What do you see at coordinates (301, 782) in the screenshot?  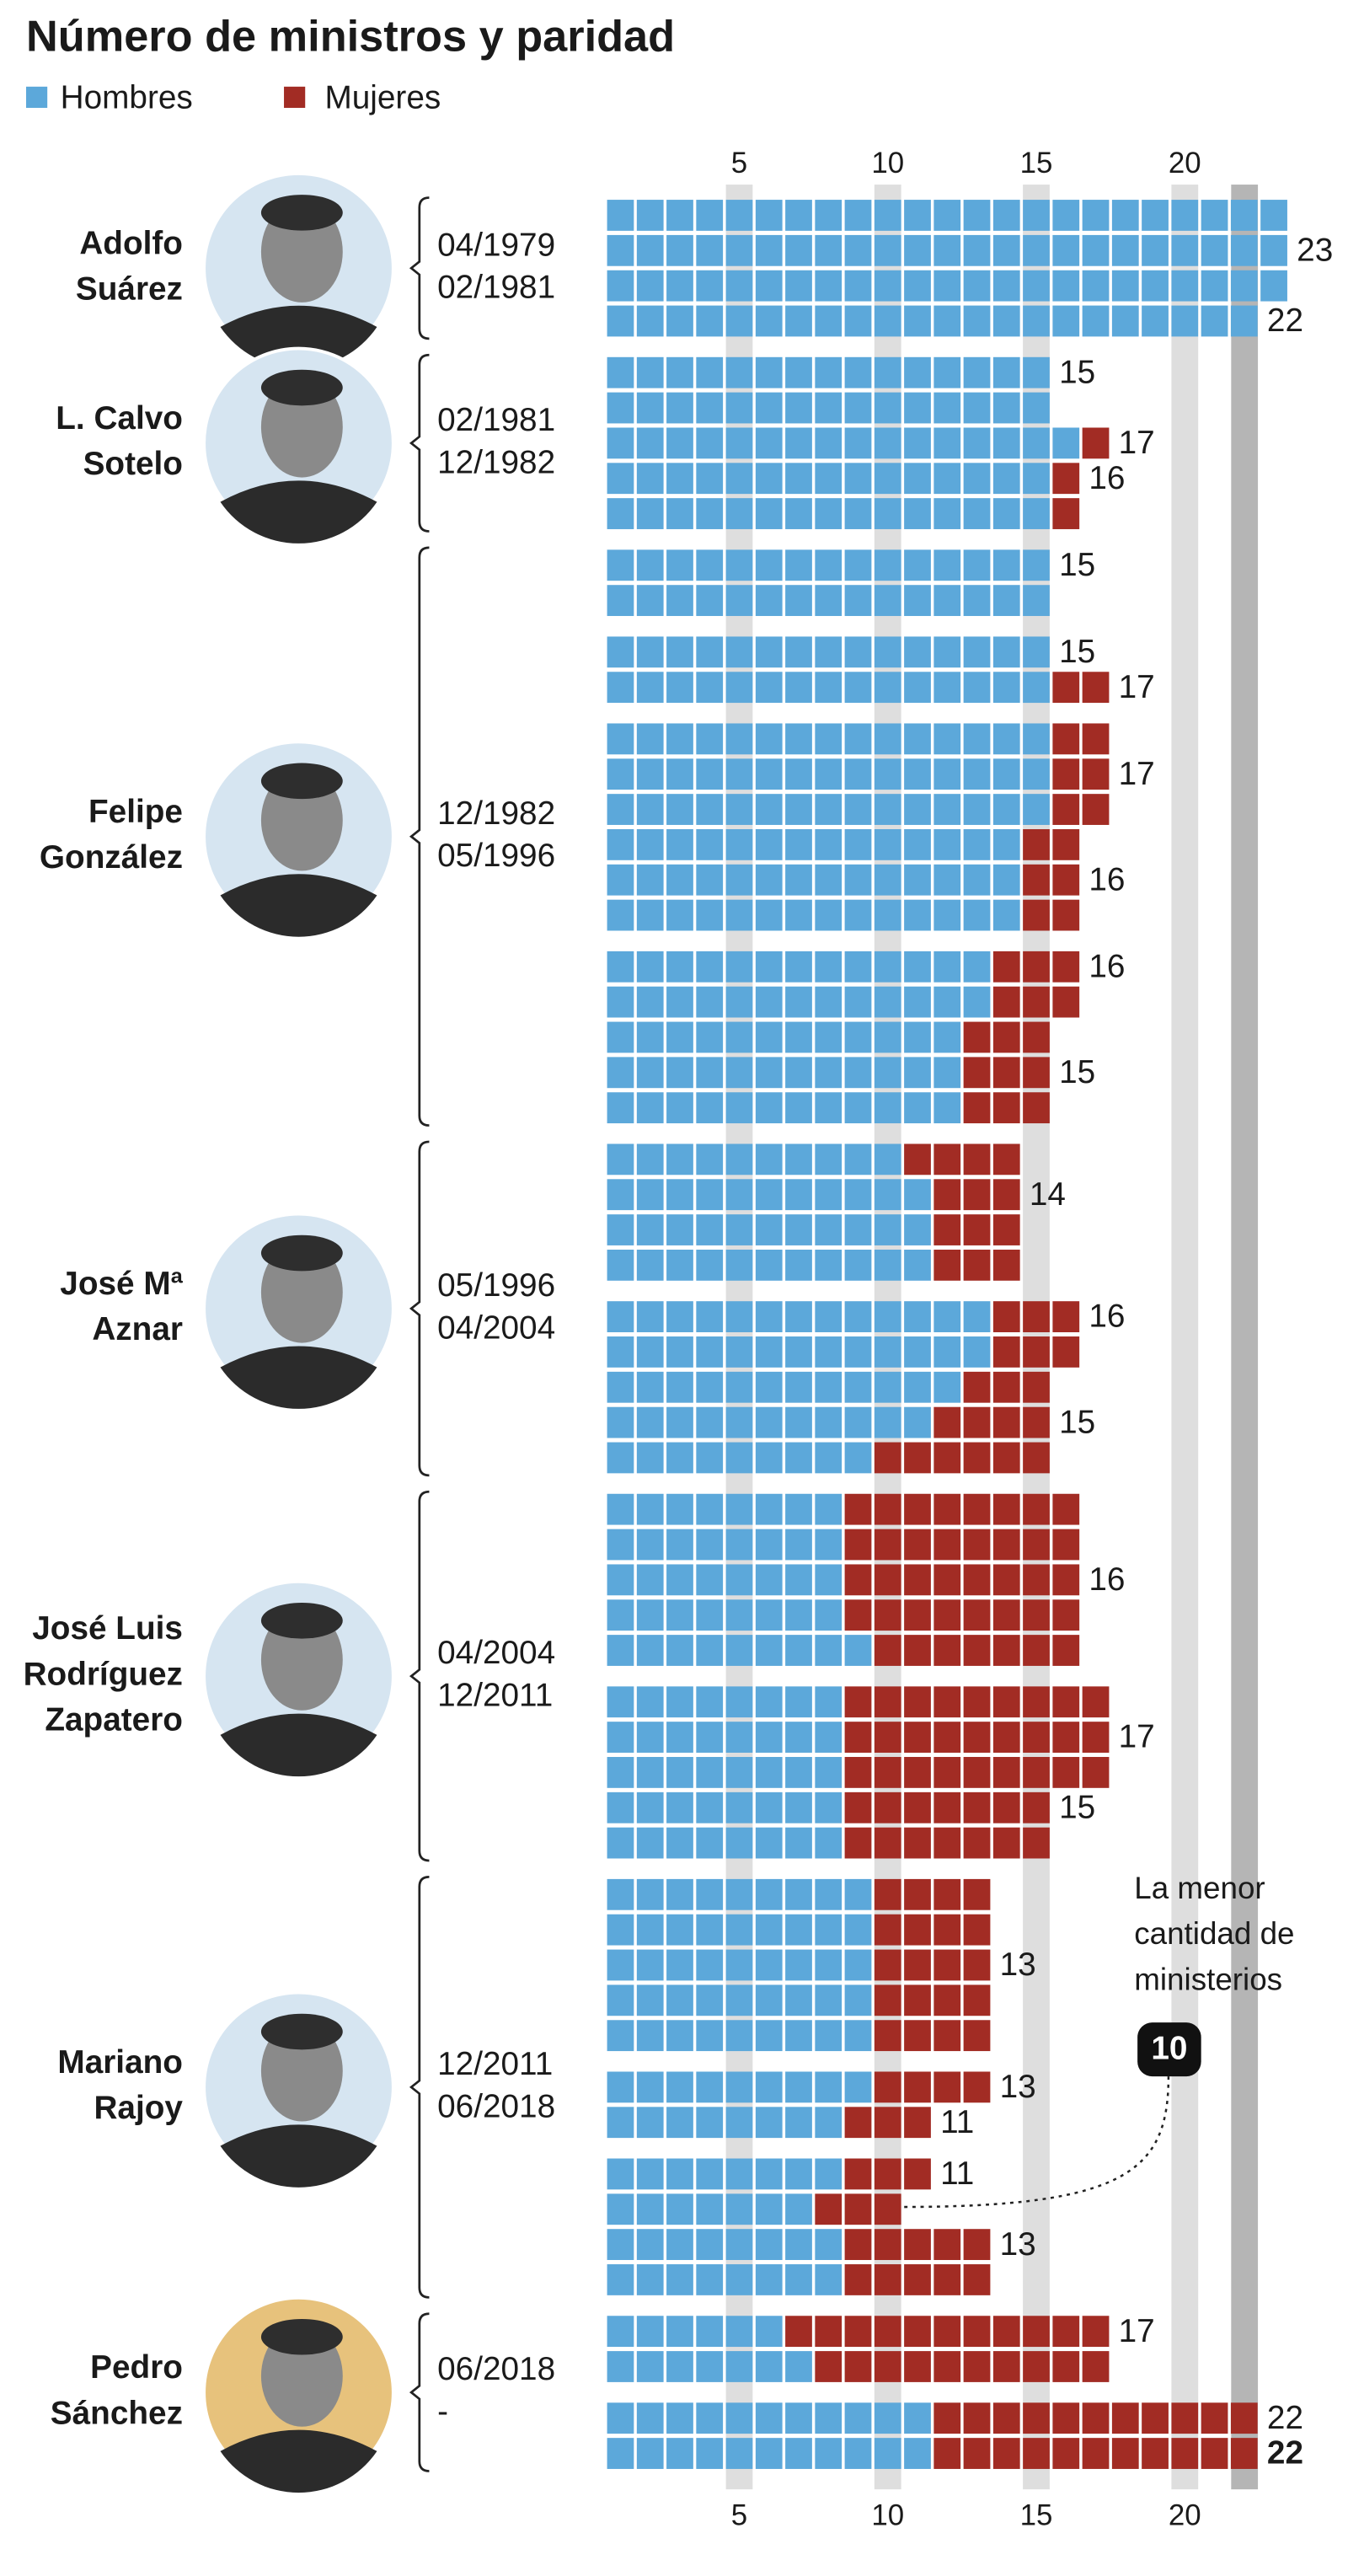 I see `portrait-hair` at bounding box center [301, 782].